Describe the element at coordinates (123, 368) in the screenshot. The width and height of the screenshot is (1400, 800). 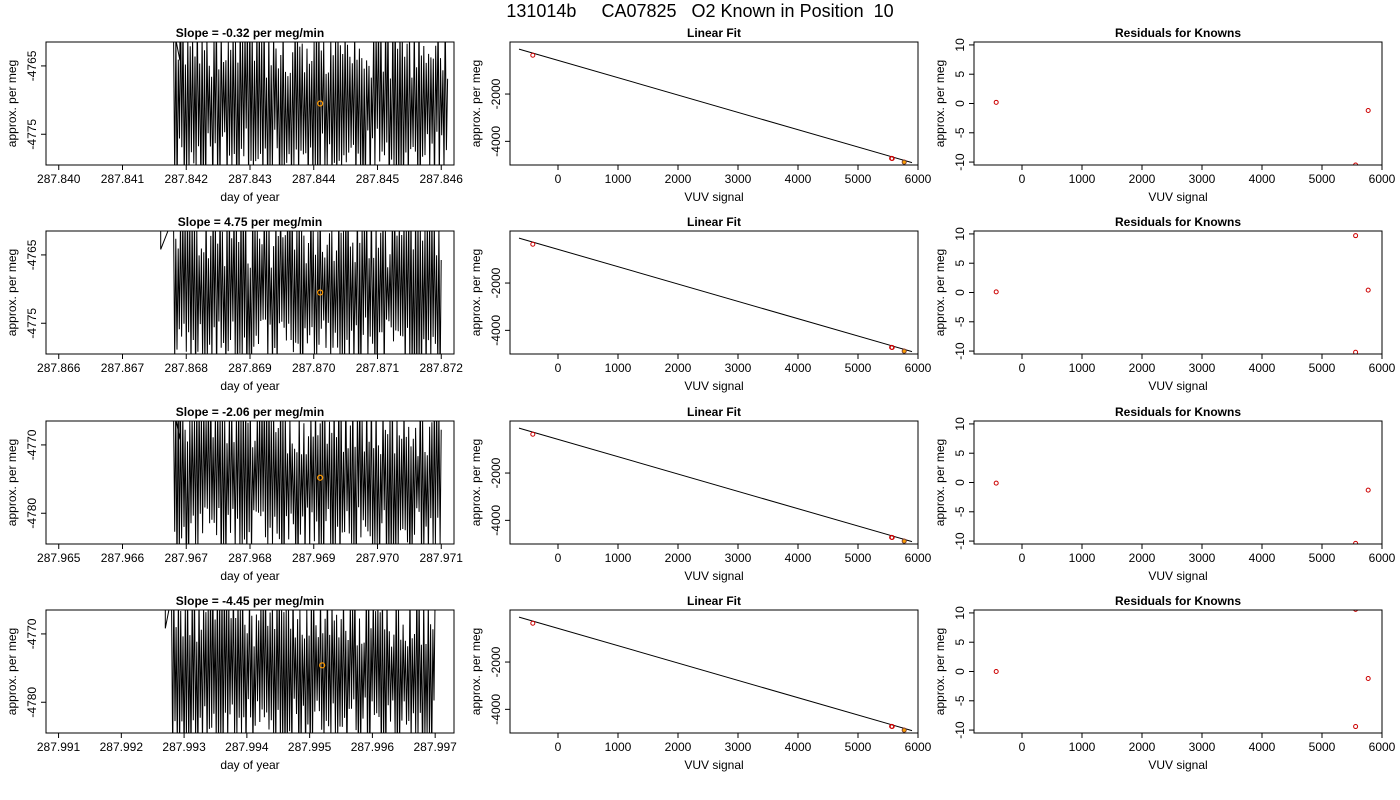
I see `x-tick-label: 287.867` at that location.